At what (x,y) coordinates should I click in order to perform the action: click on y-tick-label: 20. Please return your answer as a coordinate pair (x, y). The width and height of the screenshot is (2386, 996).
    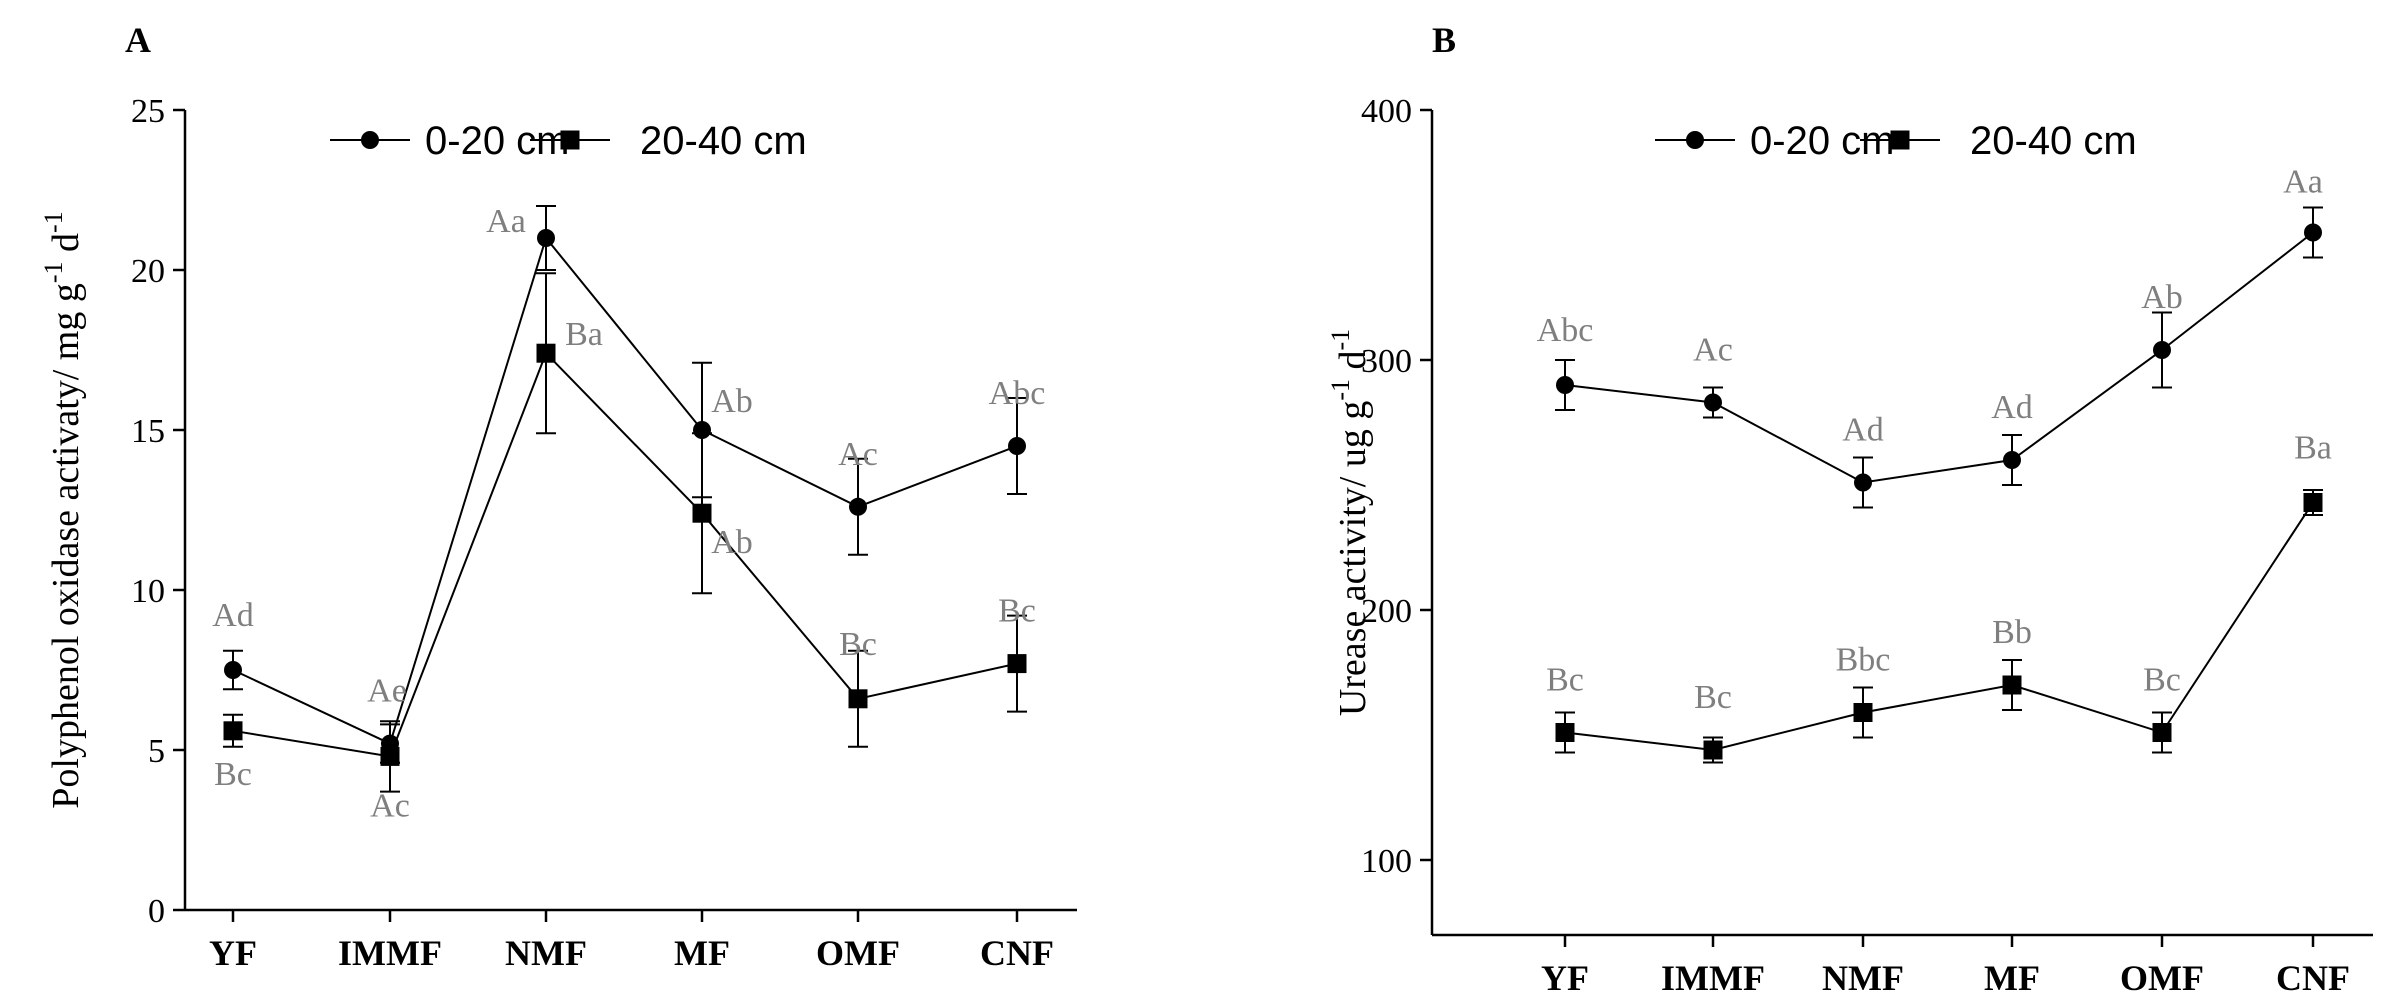
    Looking at the image, I should click on (148, 271).